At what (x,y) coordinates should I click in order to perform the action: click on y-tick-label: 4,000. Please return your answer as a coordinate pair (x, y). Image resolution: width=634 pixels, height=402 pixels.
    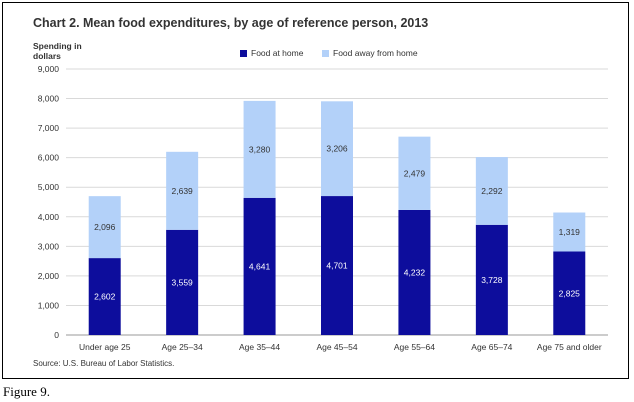
    Looking at the image, I should click on (49, 217).